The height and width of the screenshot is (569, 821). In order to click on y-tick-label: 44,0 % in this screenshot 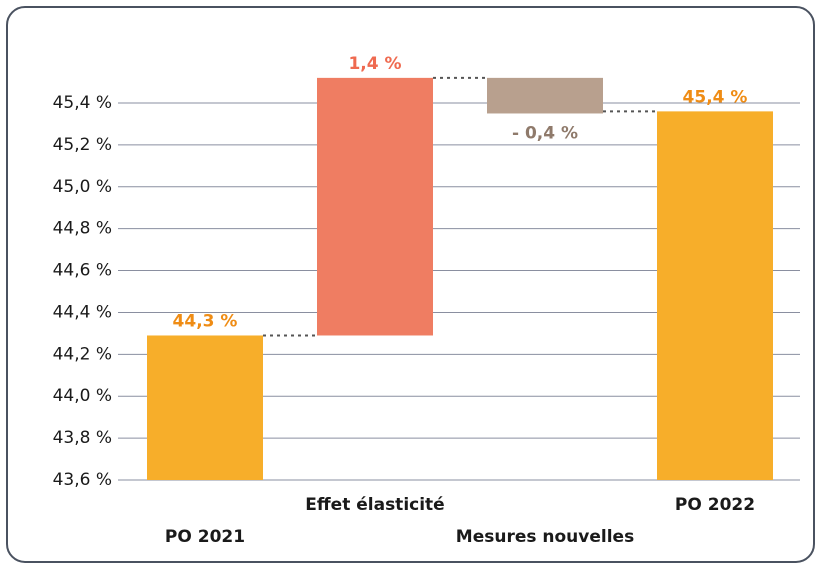, I will do `click(82, 396)`.